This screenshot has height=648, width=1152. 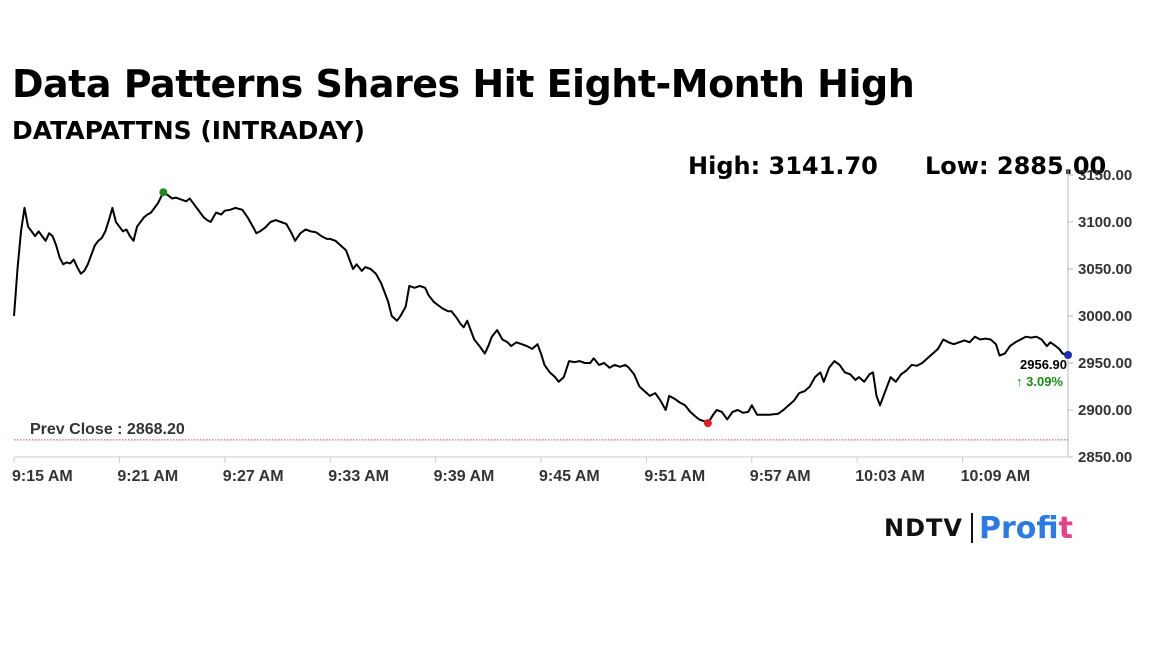 What do you see at coordinates (1043, 364) in the screenshot?
I see `last-price-label: 2956.90` at bounding box center [1043, 364].